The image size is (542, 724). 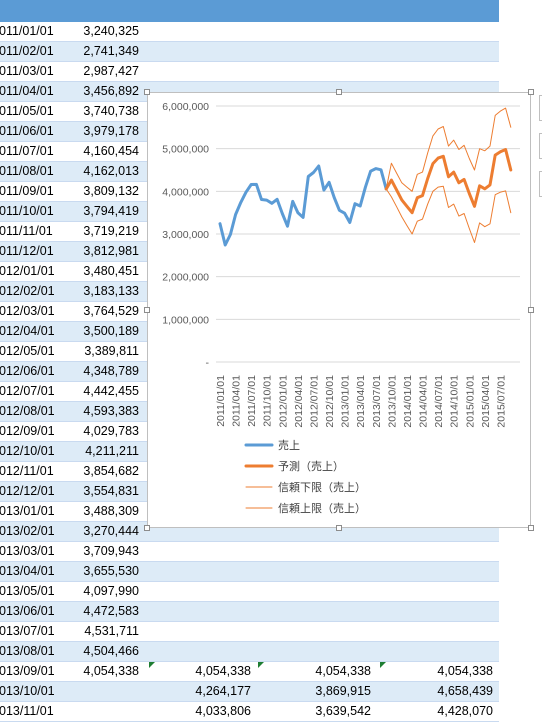 I want to click on date-cell: 013/03/01, so click(x=27, y=551).